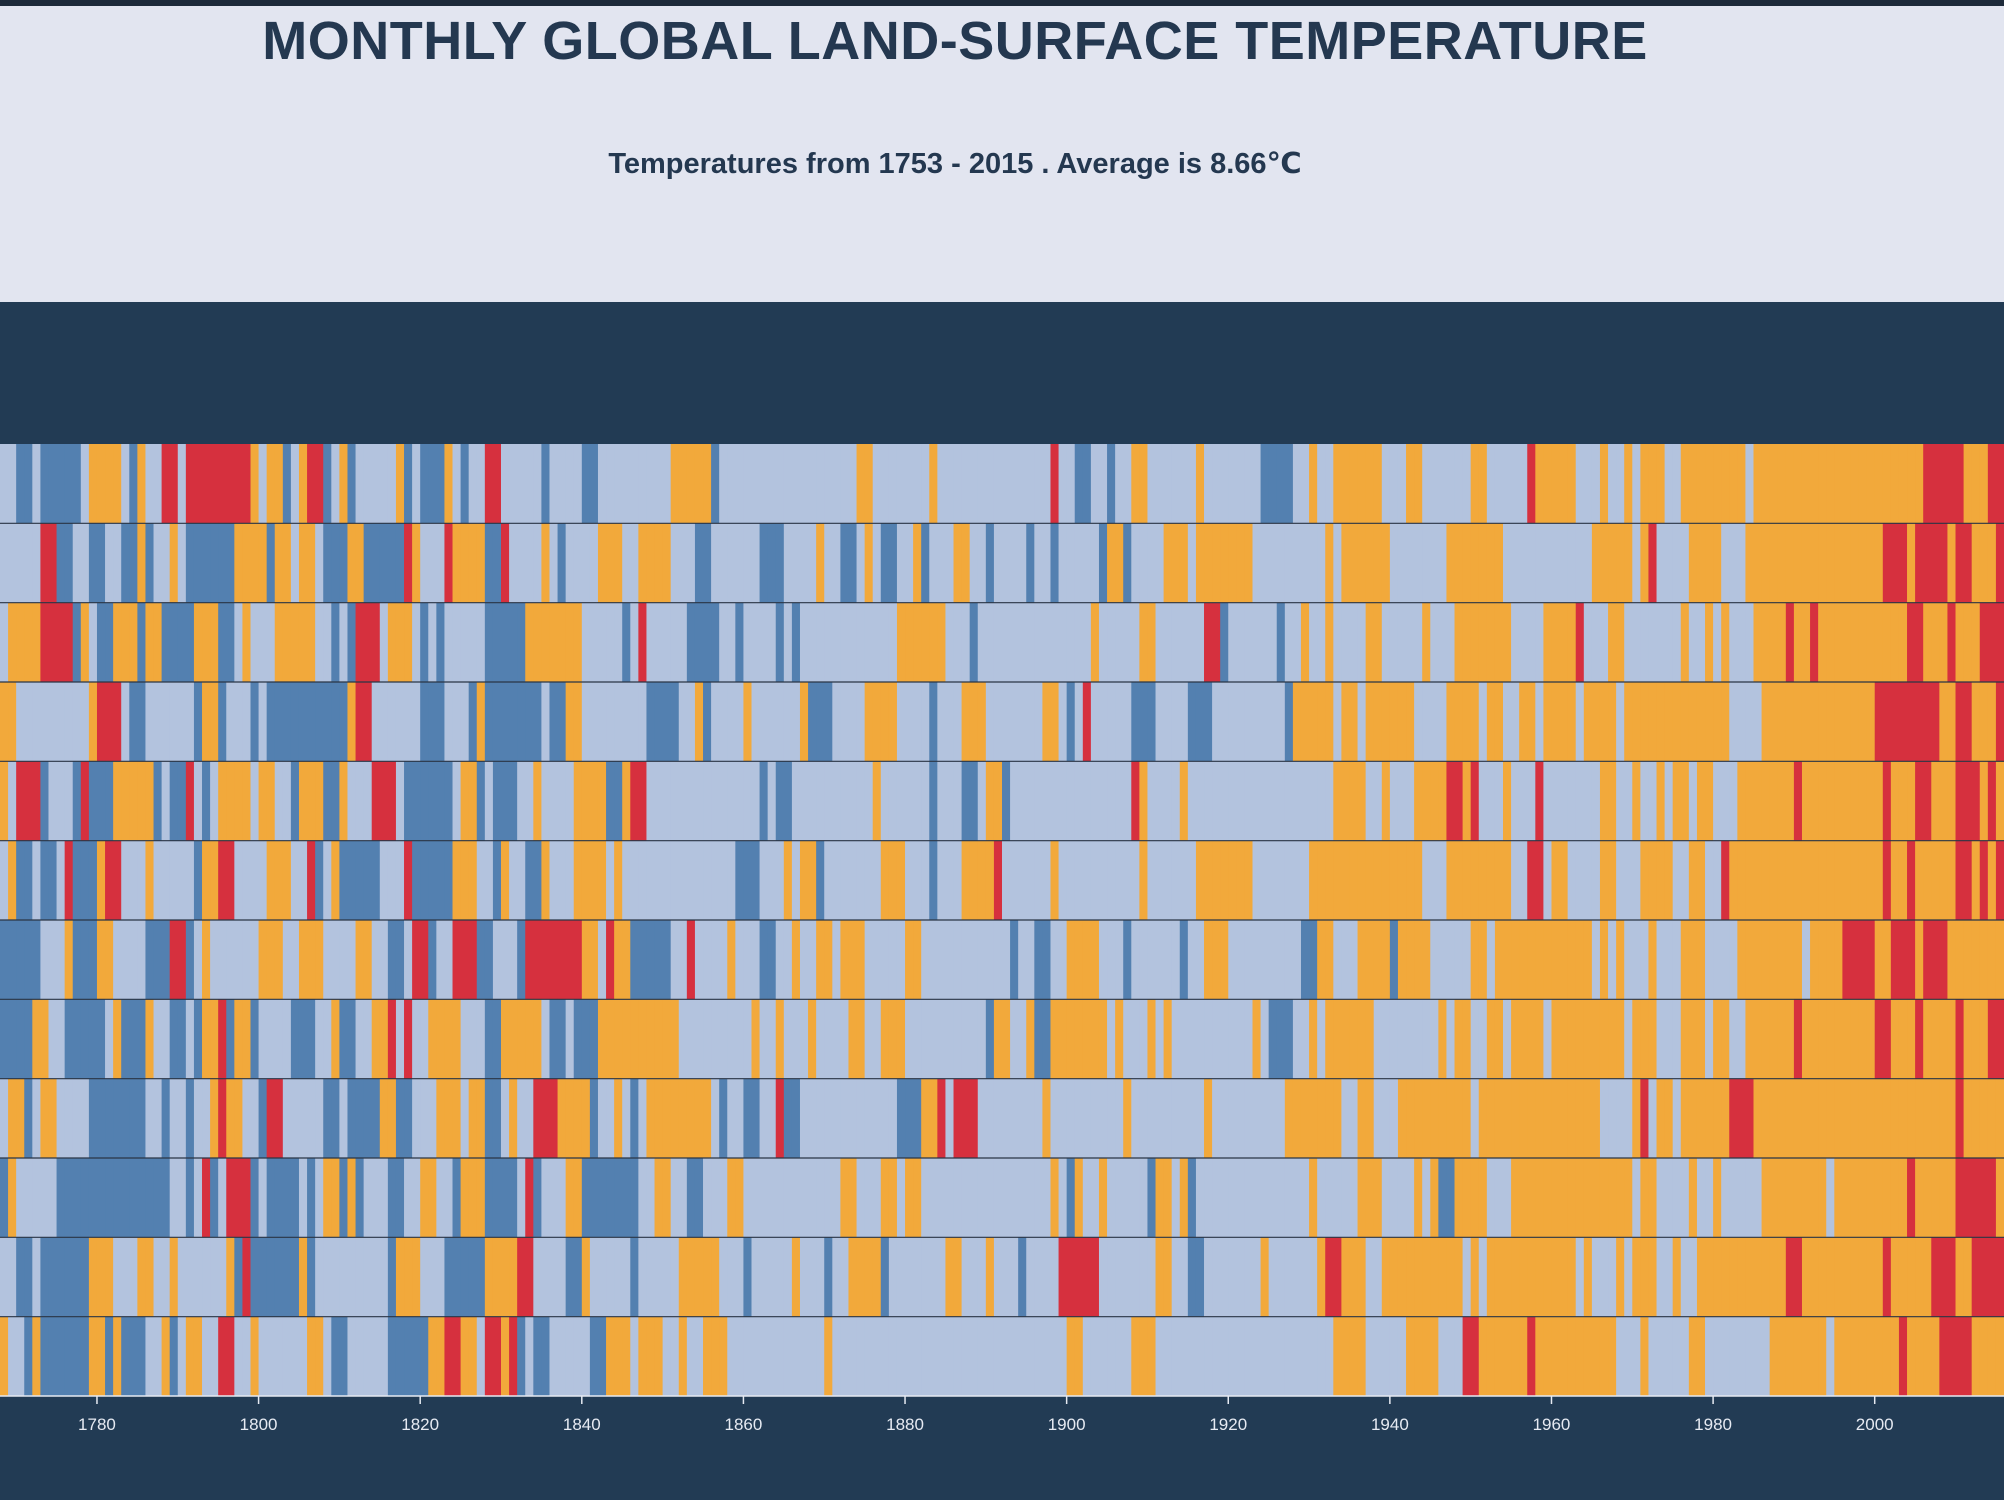 Image resolution: width=2004 pixels, height=1500 pixels. What do you see at coordinates (1875, 1424) in the screenshot?
I see `x-tick-label: 2000` at bounding box center [1875, 1424].